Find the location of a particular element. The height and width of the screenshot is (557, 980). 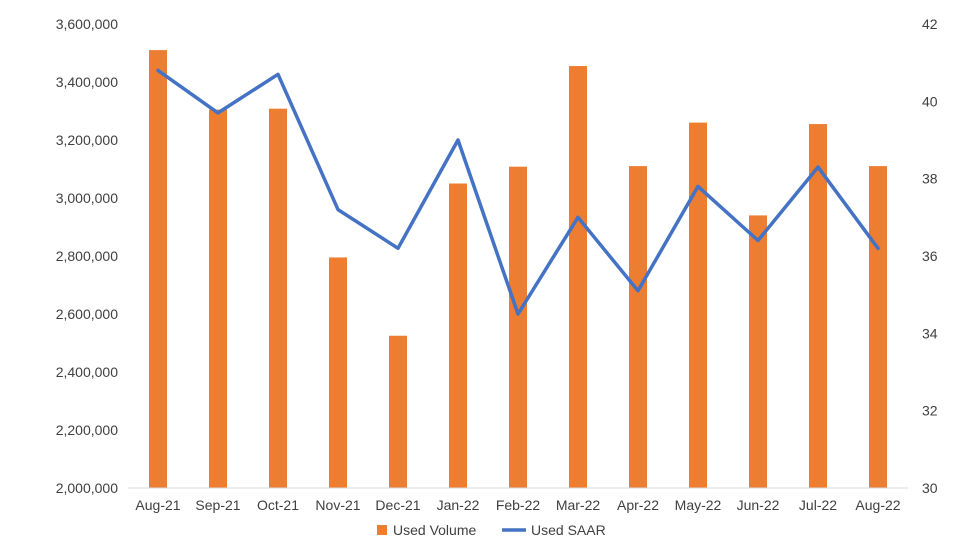

left-axis-tick-label: 2,800,000 is located at coordinates (87, 256).